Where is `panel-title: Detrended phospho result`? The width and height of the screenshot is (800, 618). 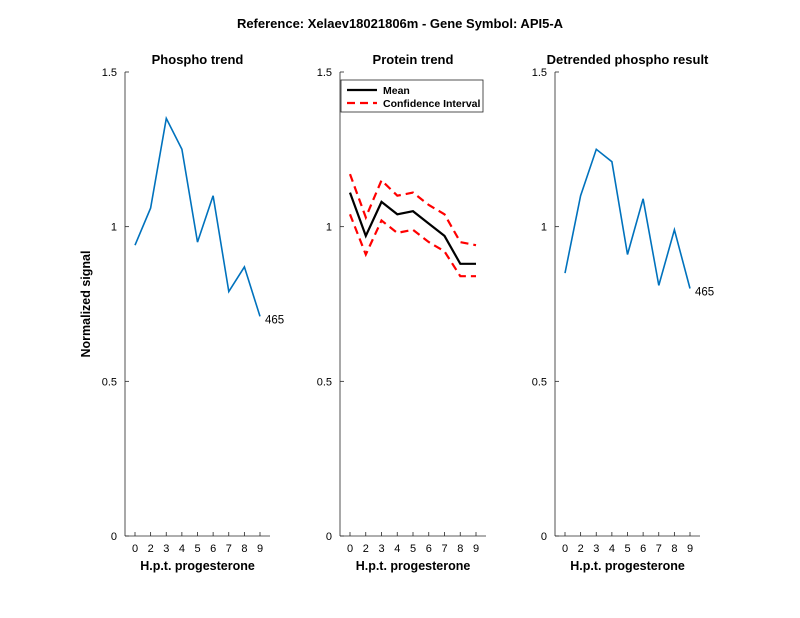
panel-title: Detrended phospho result is located at coordinates (628, 59).